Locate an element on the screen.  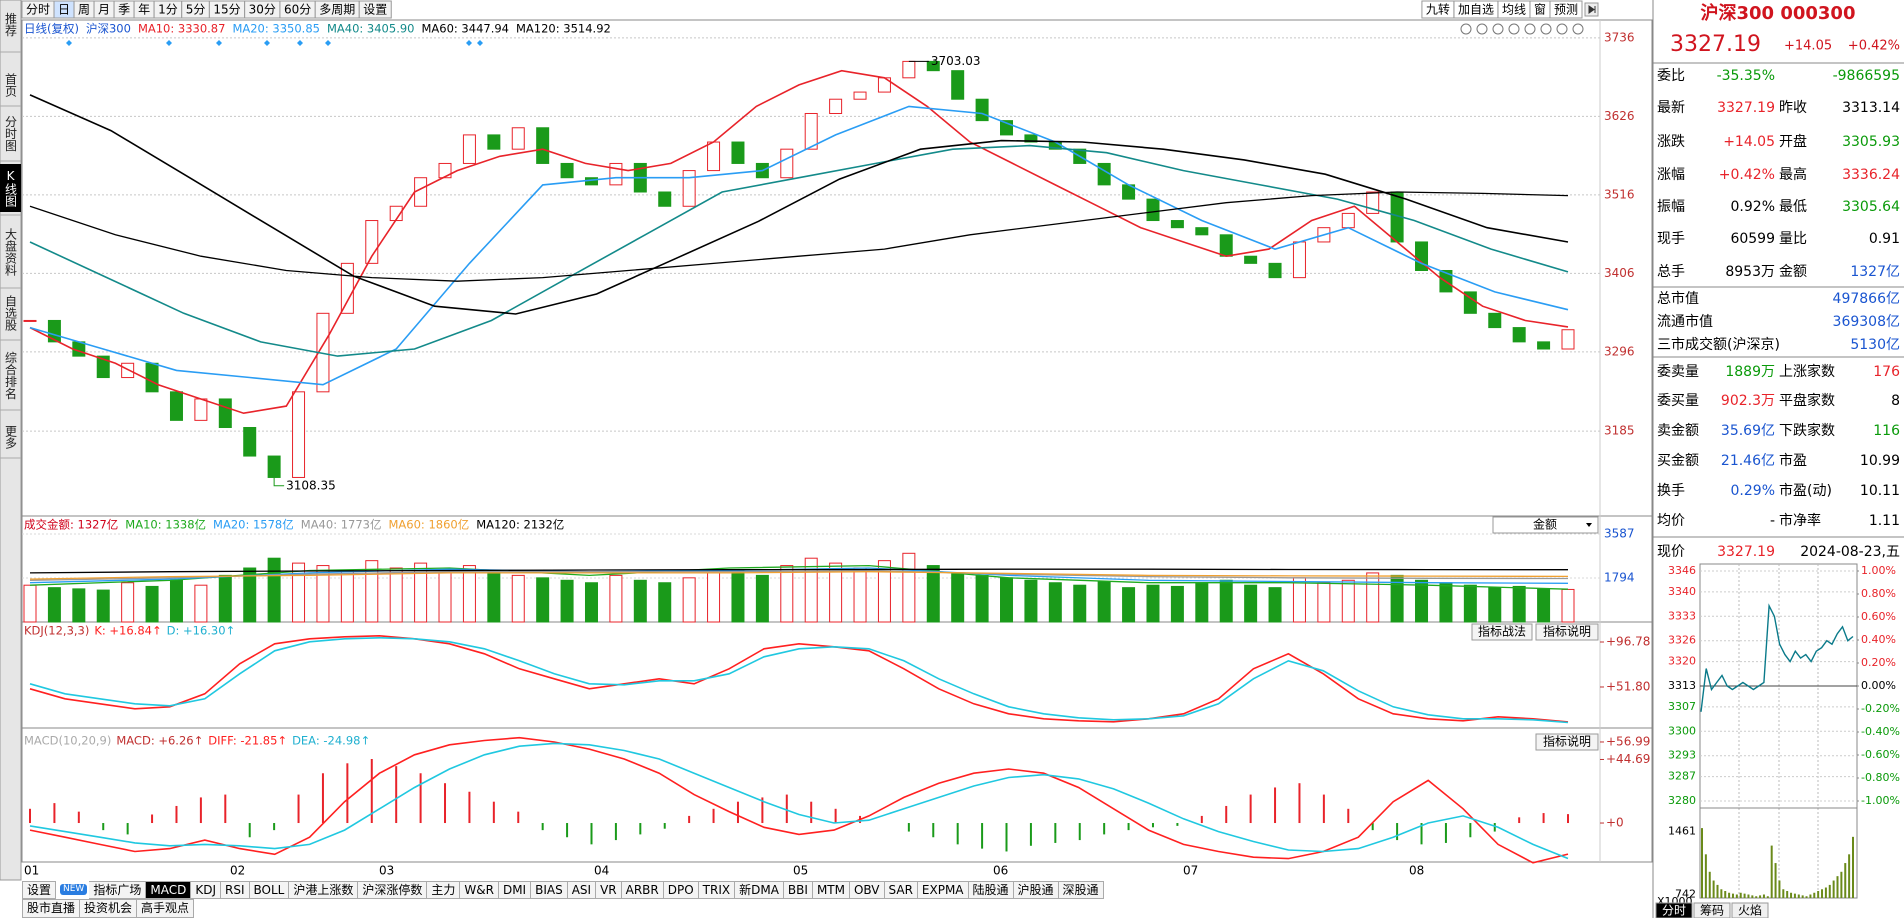
mini-tab-label: 分时 is located at coordinates (1674, 911).